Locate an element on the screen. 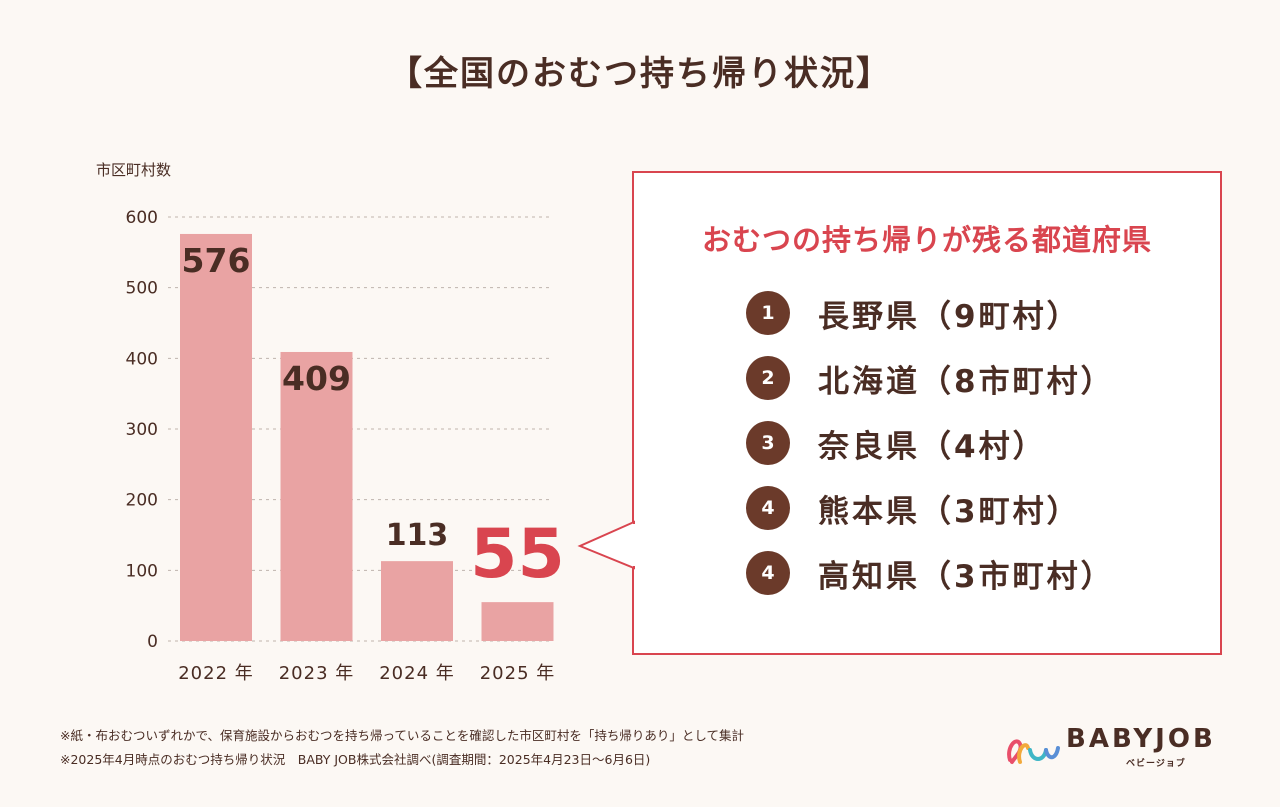 The height and width of the screenshot is (807, 1280). page-title: 【全国のおむつ持ち帰り状況】 is located at coordinates (640, 74).